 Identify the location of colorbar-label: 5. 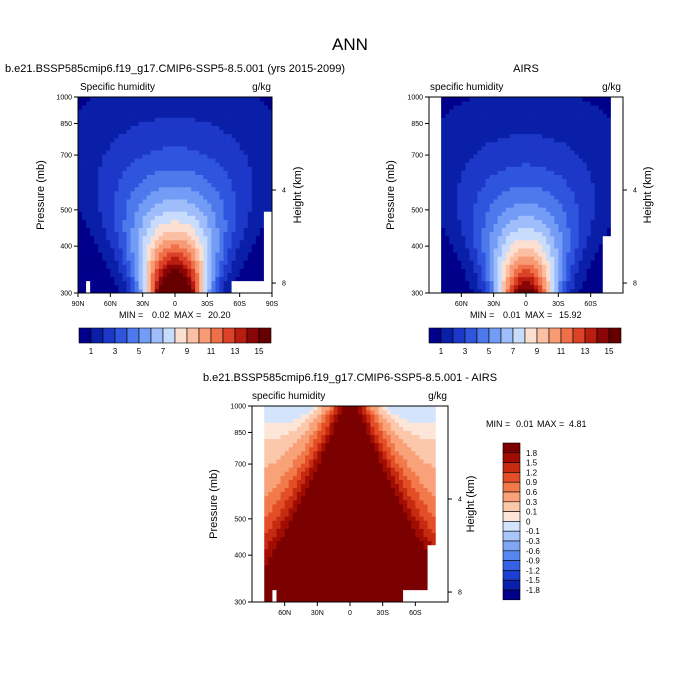
(139, 351).